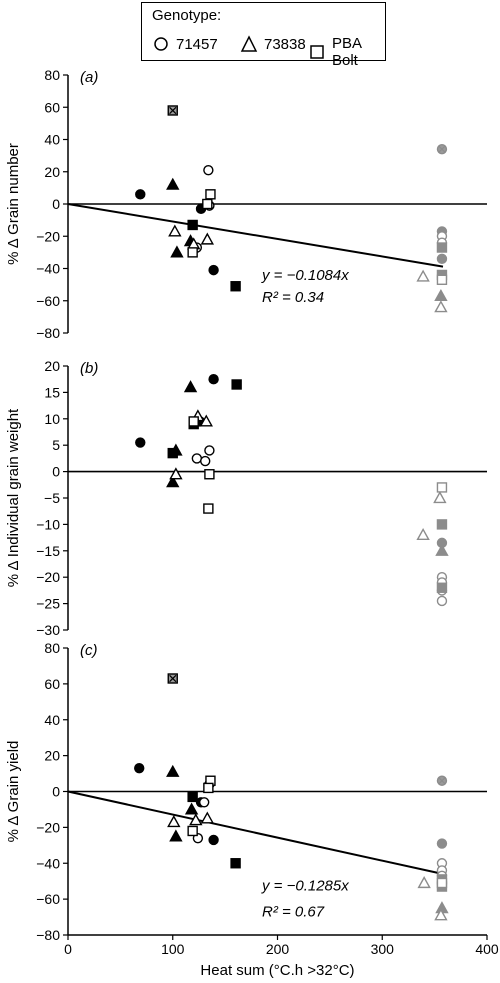  I want to click on y-axis-title: % Δ Grain yield, so click(13, 792).